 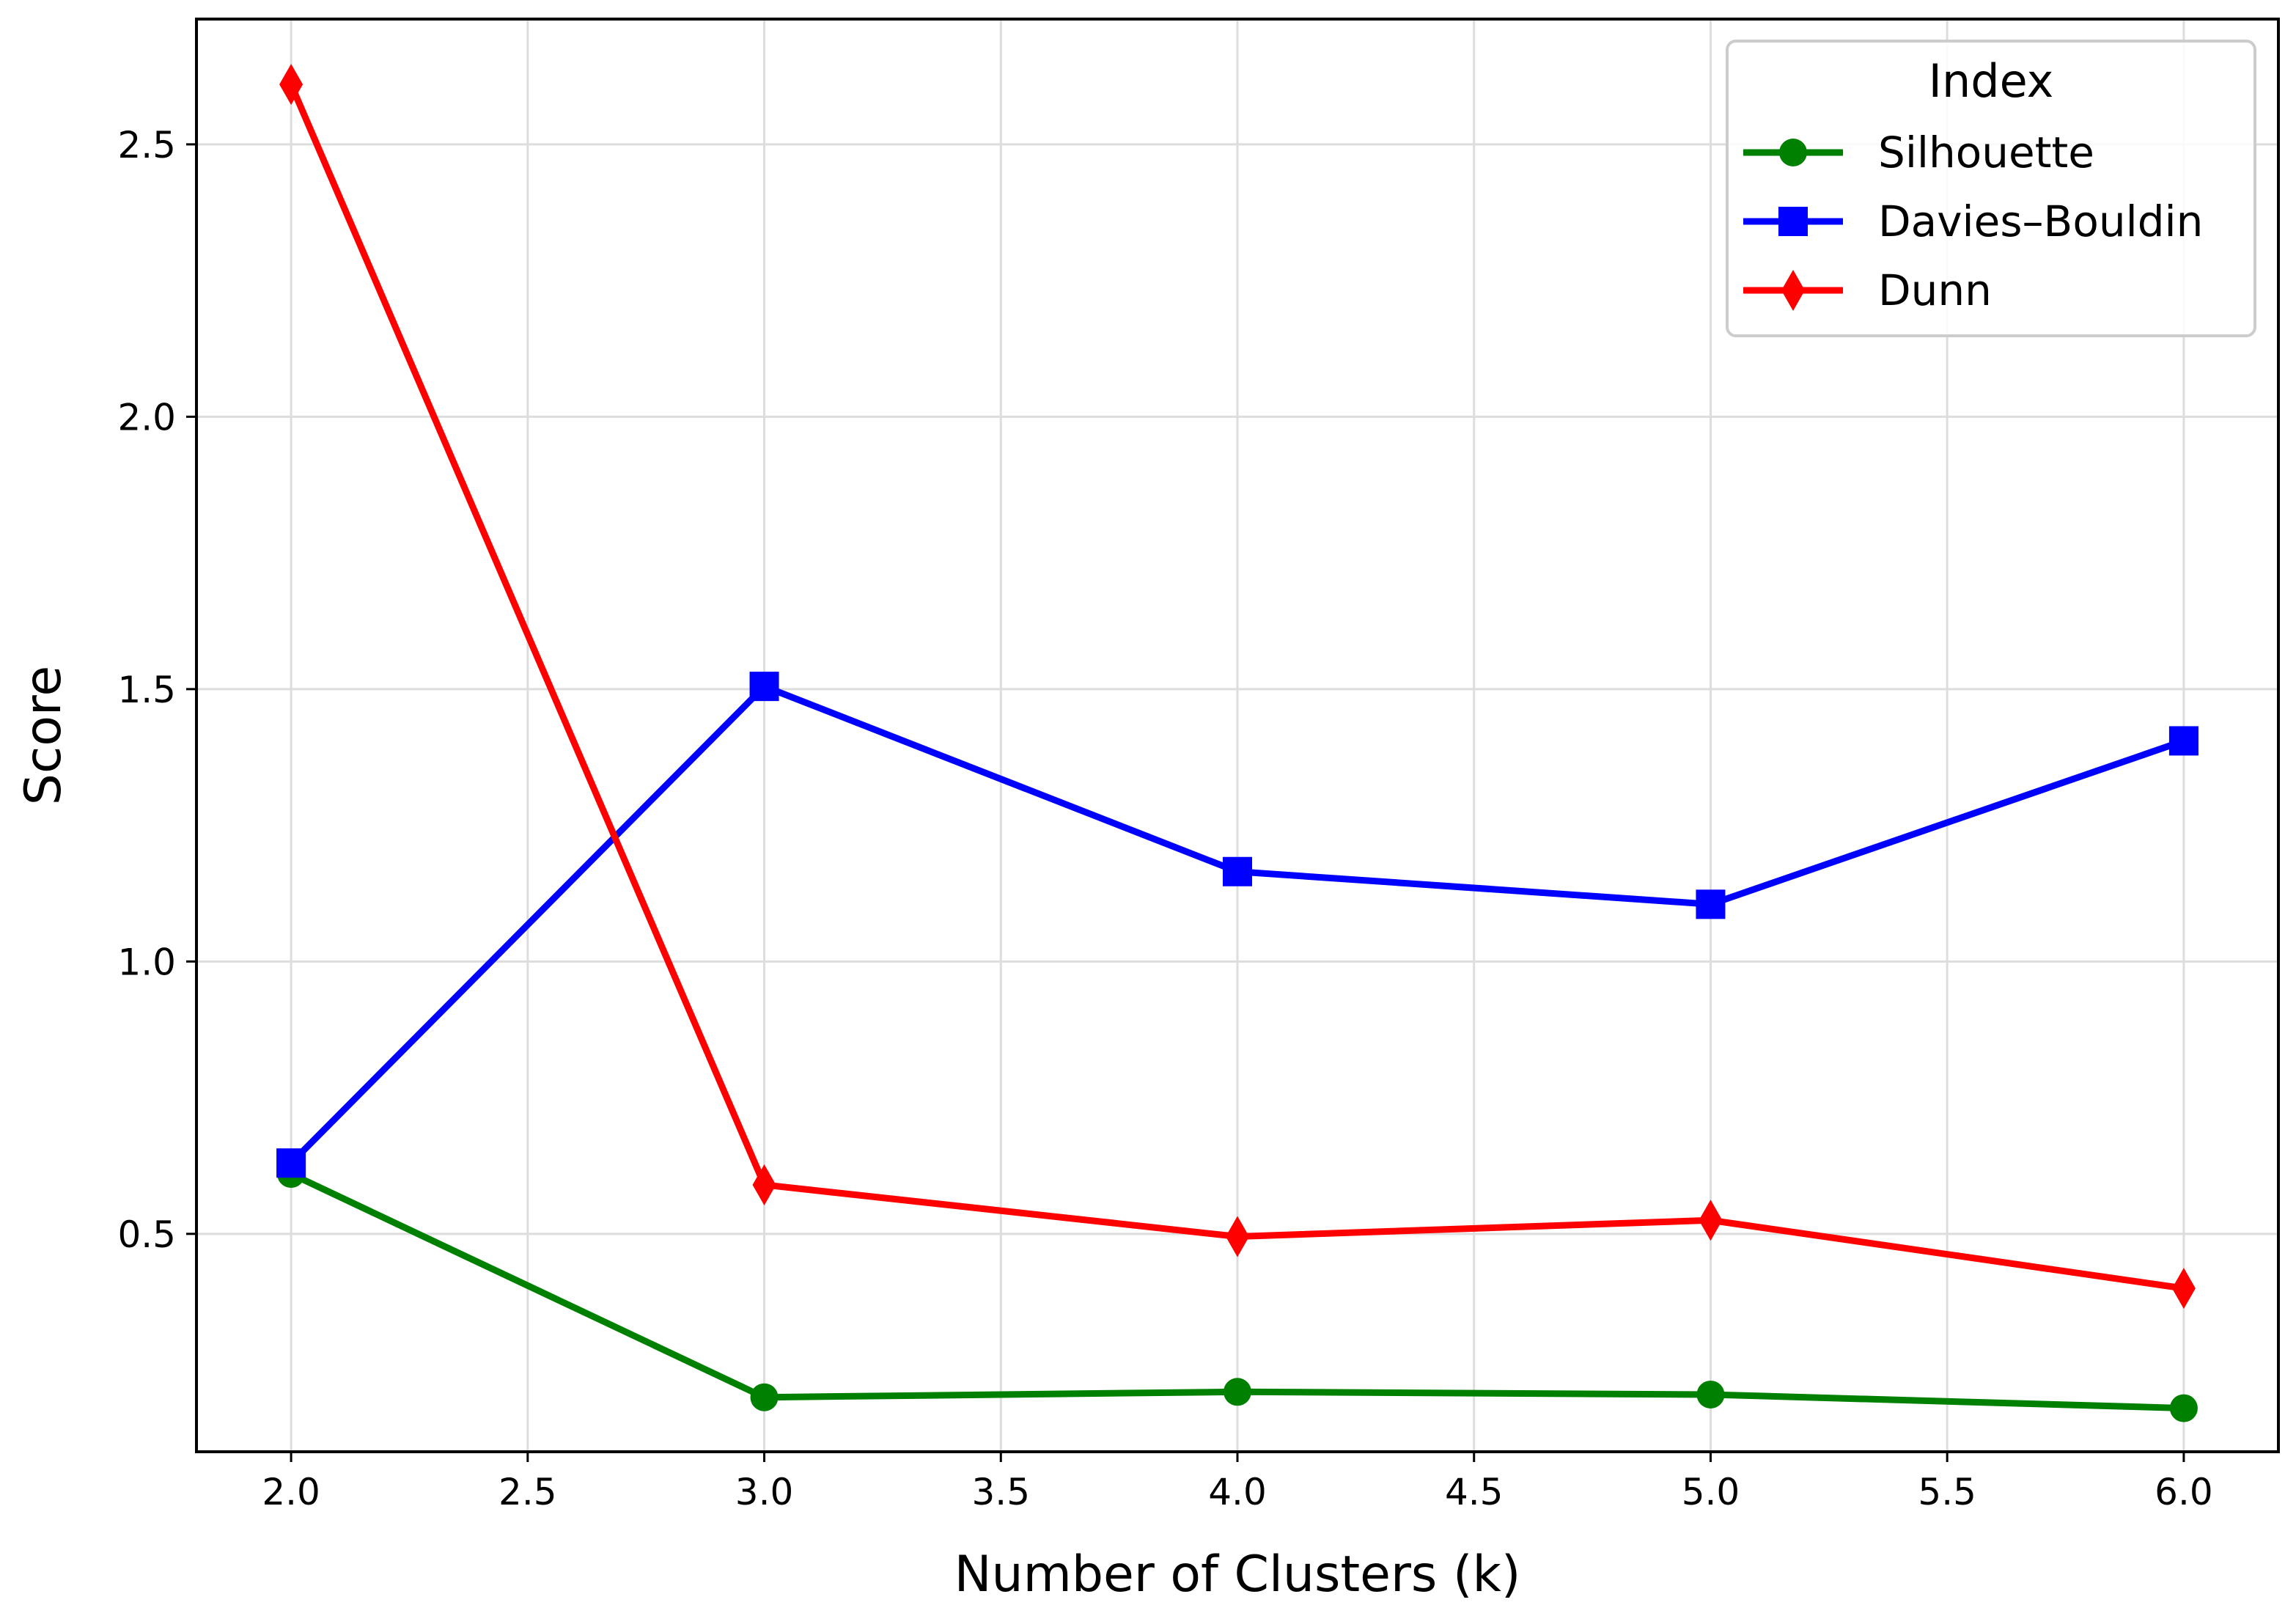 What do you see at coordinates (146, 690) in the screenshot?
I see `y-tick-label: 1.5` at bounding box center [146, 690].